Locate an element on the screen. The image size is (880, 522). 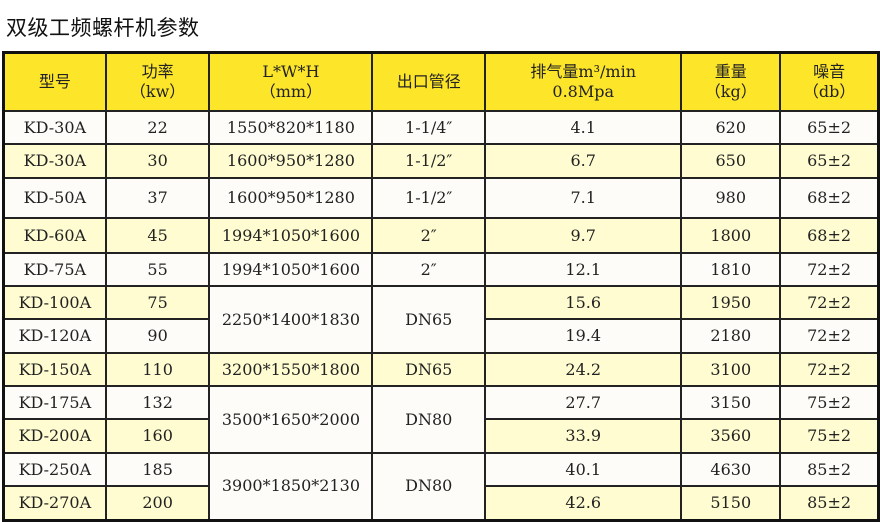
cell-air-flow: 9.7 is located at coordinates (583, 235).